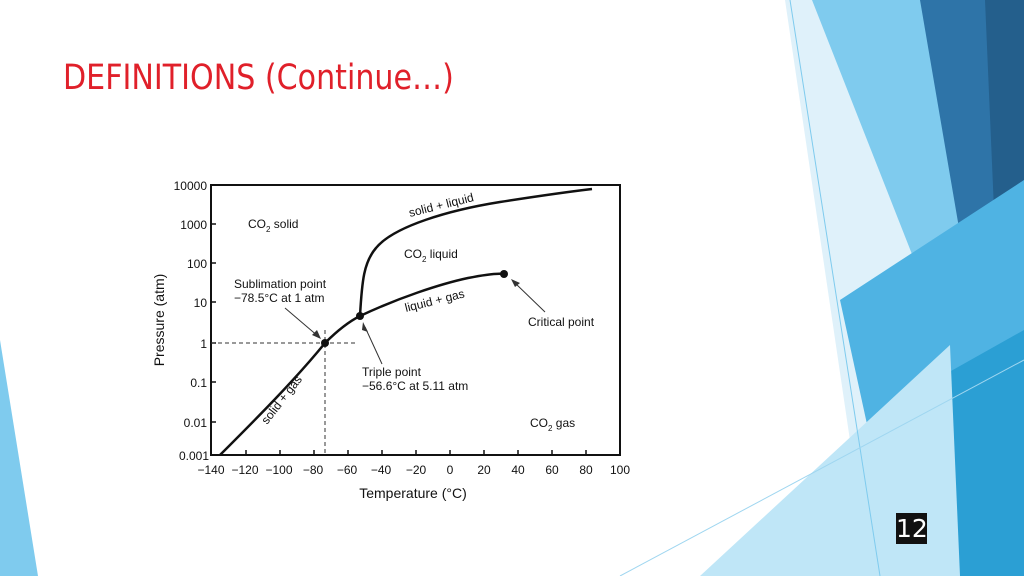 The width and height of the screenshot is (1024, 576). Describe the element at coordinates (347, 470) in the screenshot. I see `x-tick-label: −60` at that location.